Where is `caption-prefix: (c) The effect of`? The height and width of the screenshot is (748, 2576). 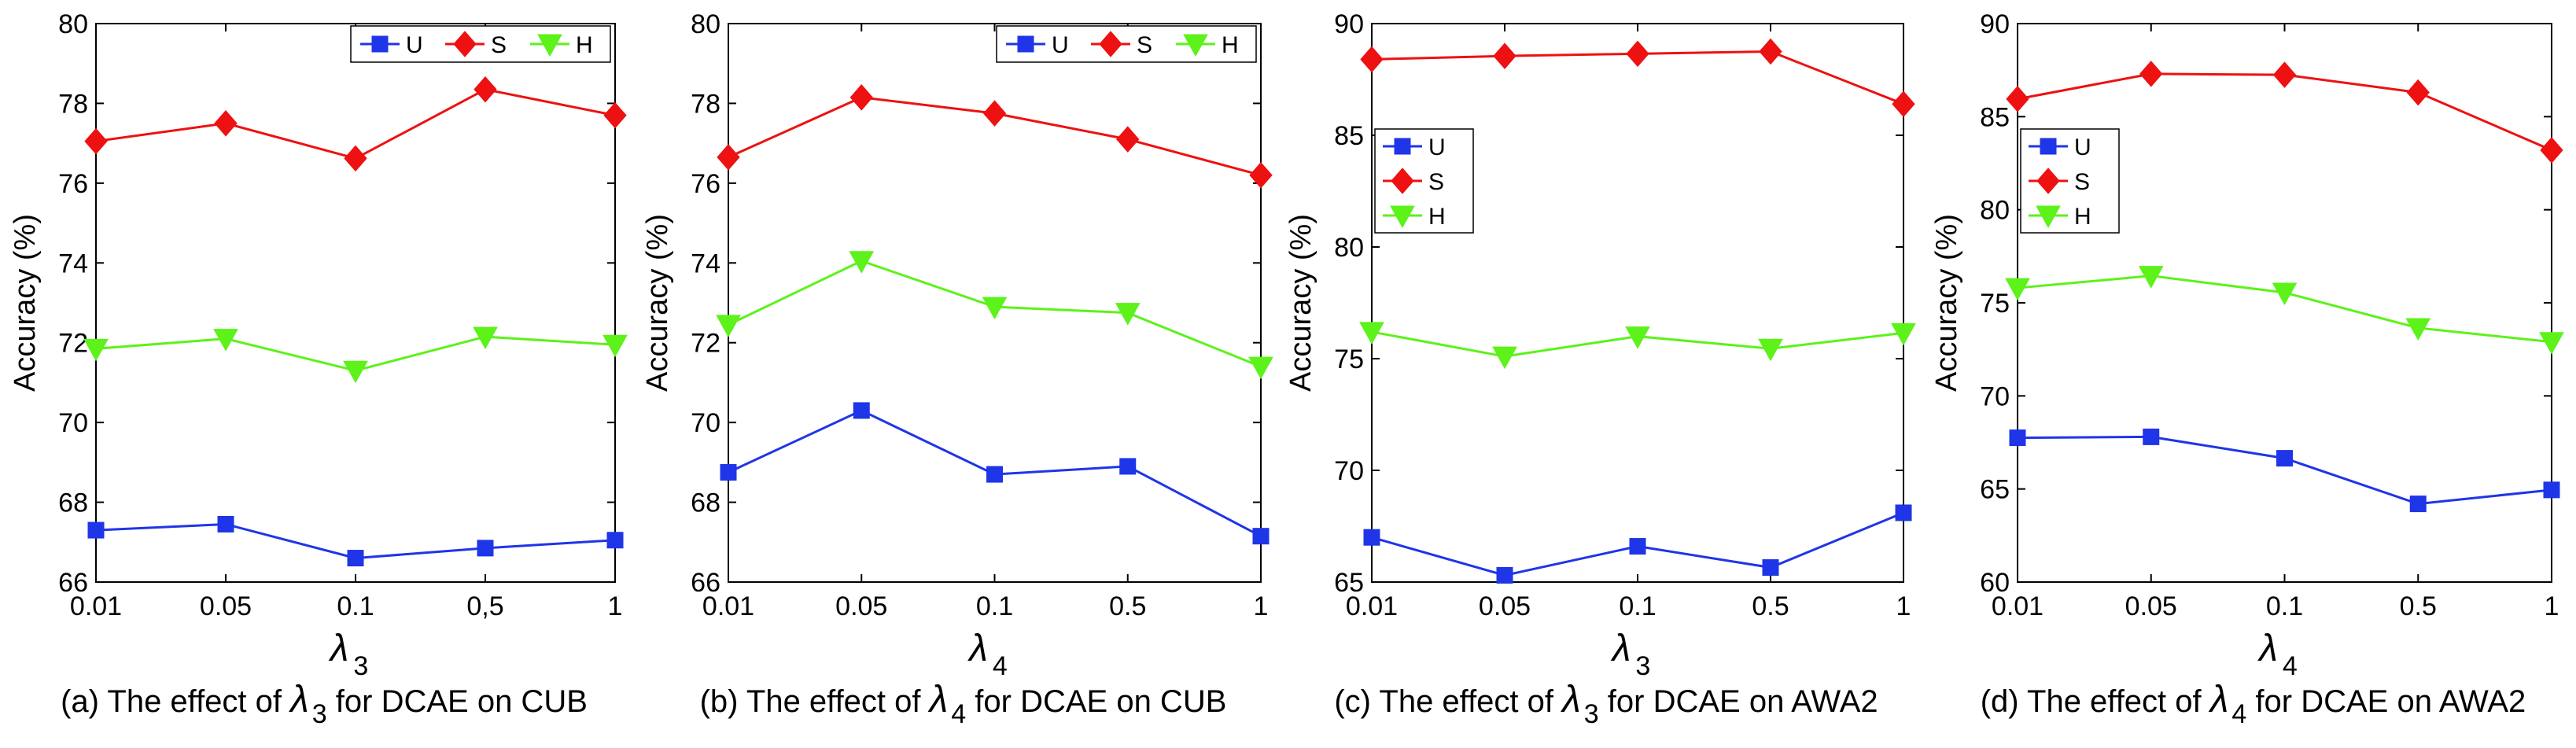
caption-prefix: (c) The effect of is located at coordinates (1448, 702).